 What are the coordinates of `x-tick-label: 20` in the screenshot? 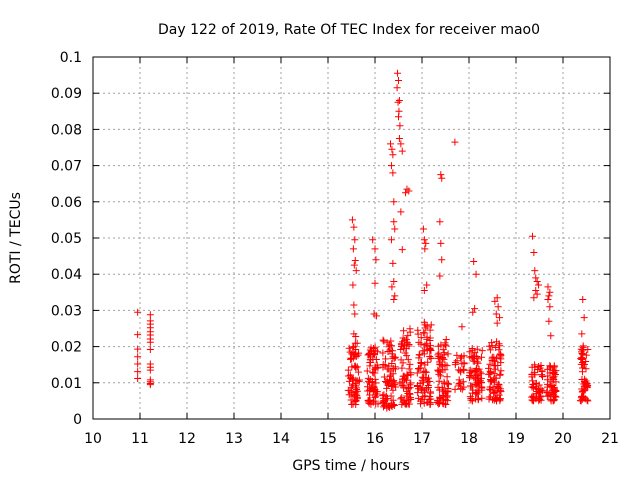 It's located at (563, 439).